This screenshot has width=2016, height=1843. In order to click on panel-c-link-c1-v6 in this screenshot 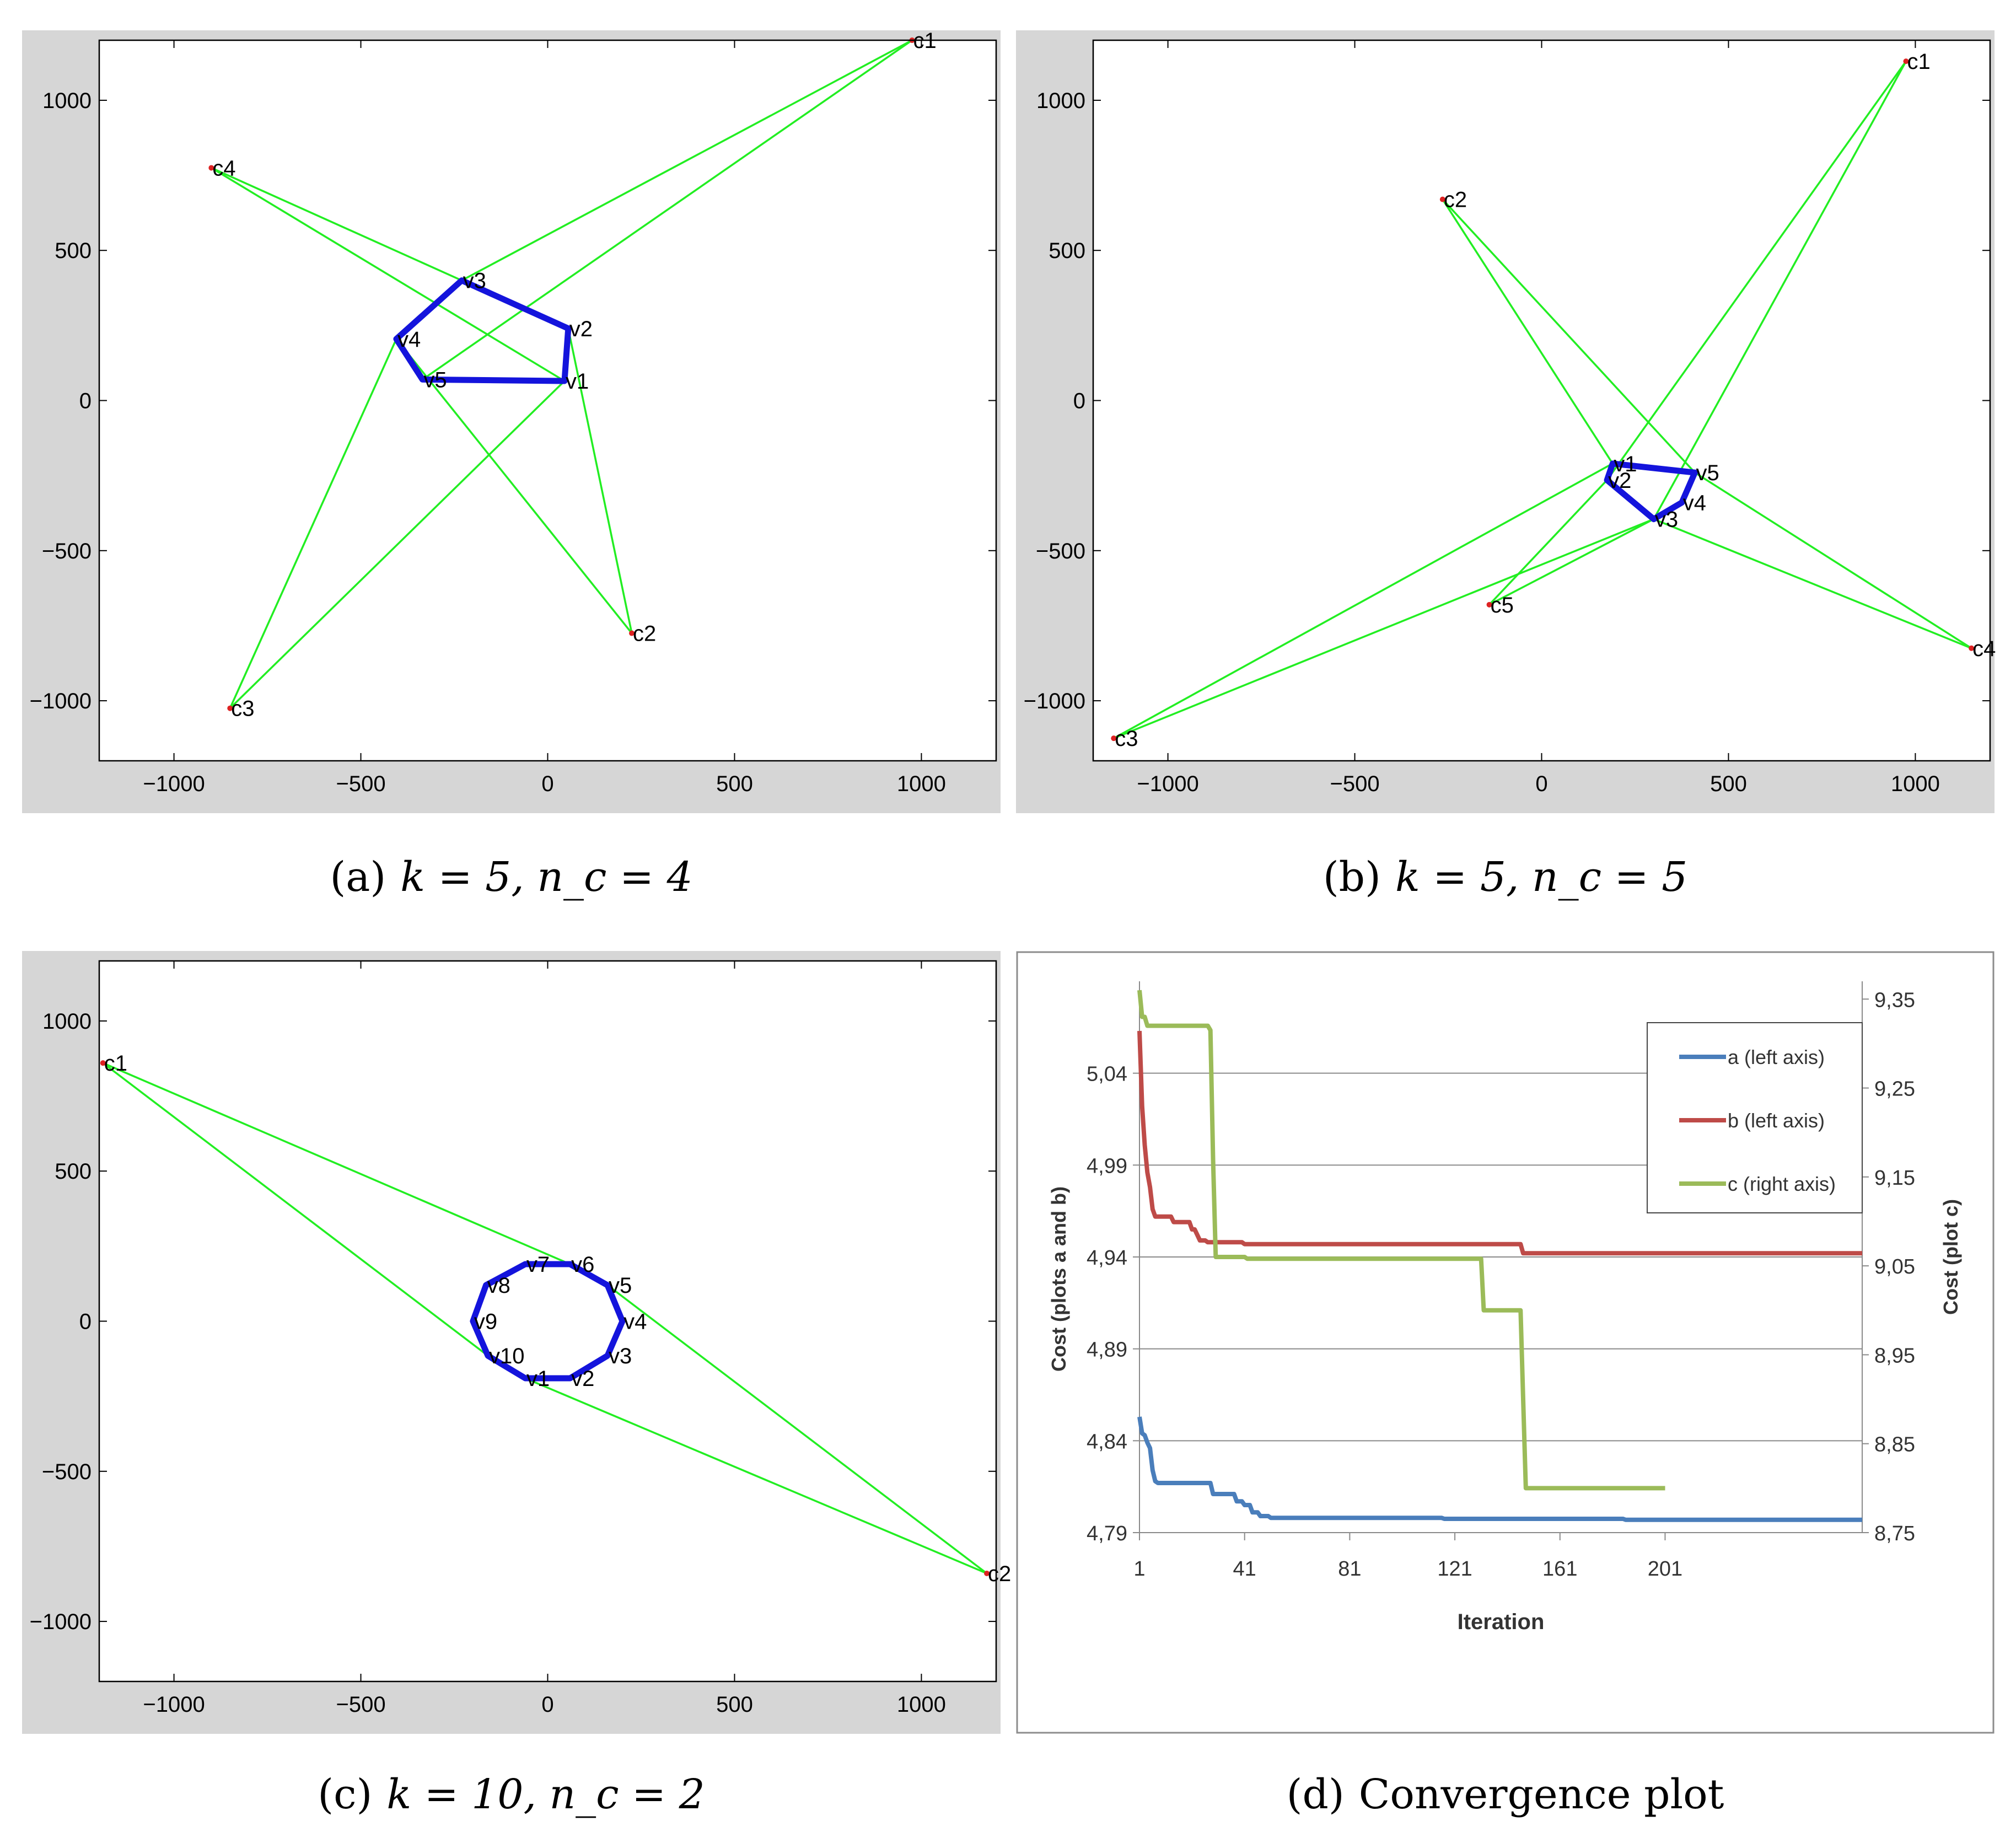, I will do `click(337, 1163)`.